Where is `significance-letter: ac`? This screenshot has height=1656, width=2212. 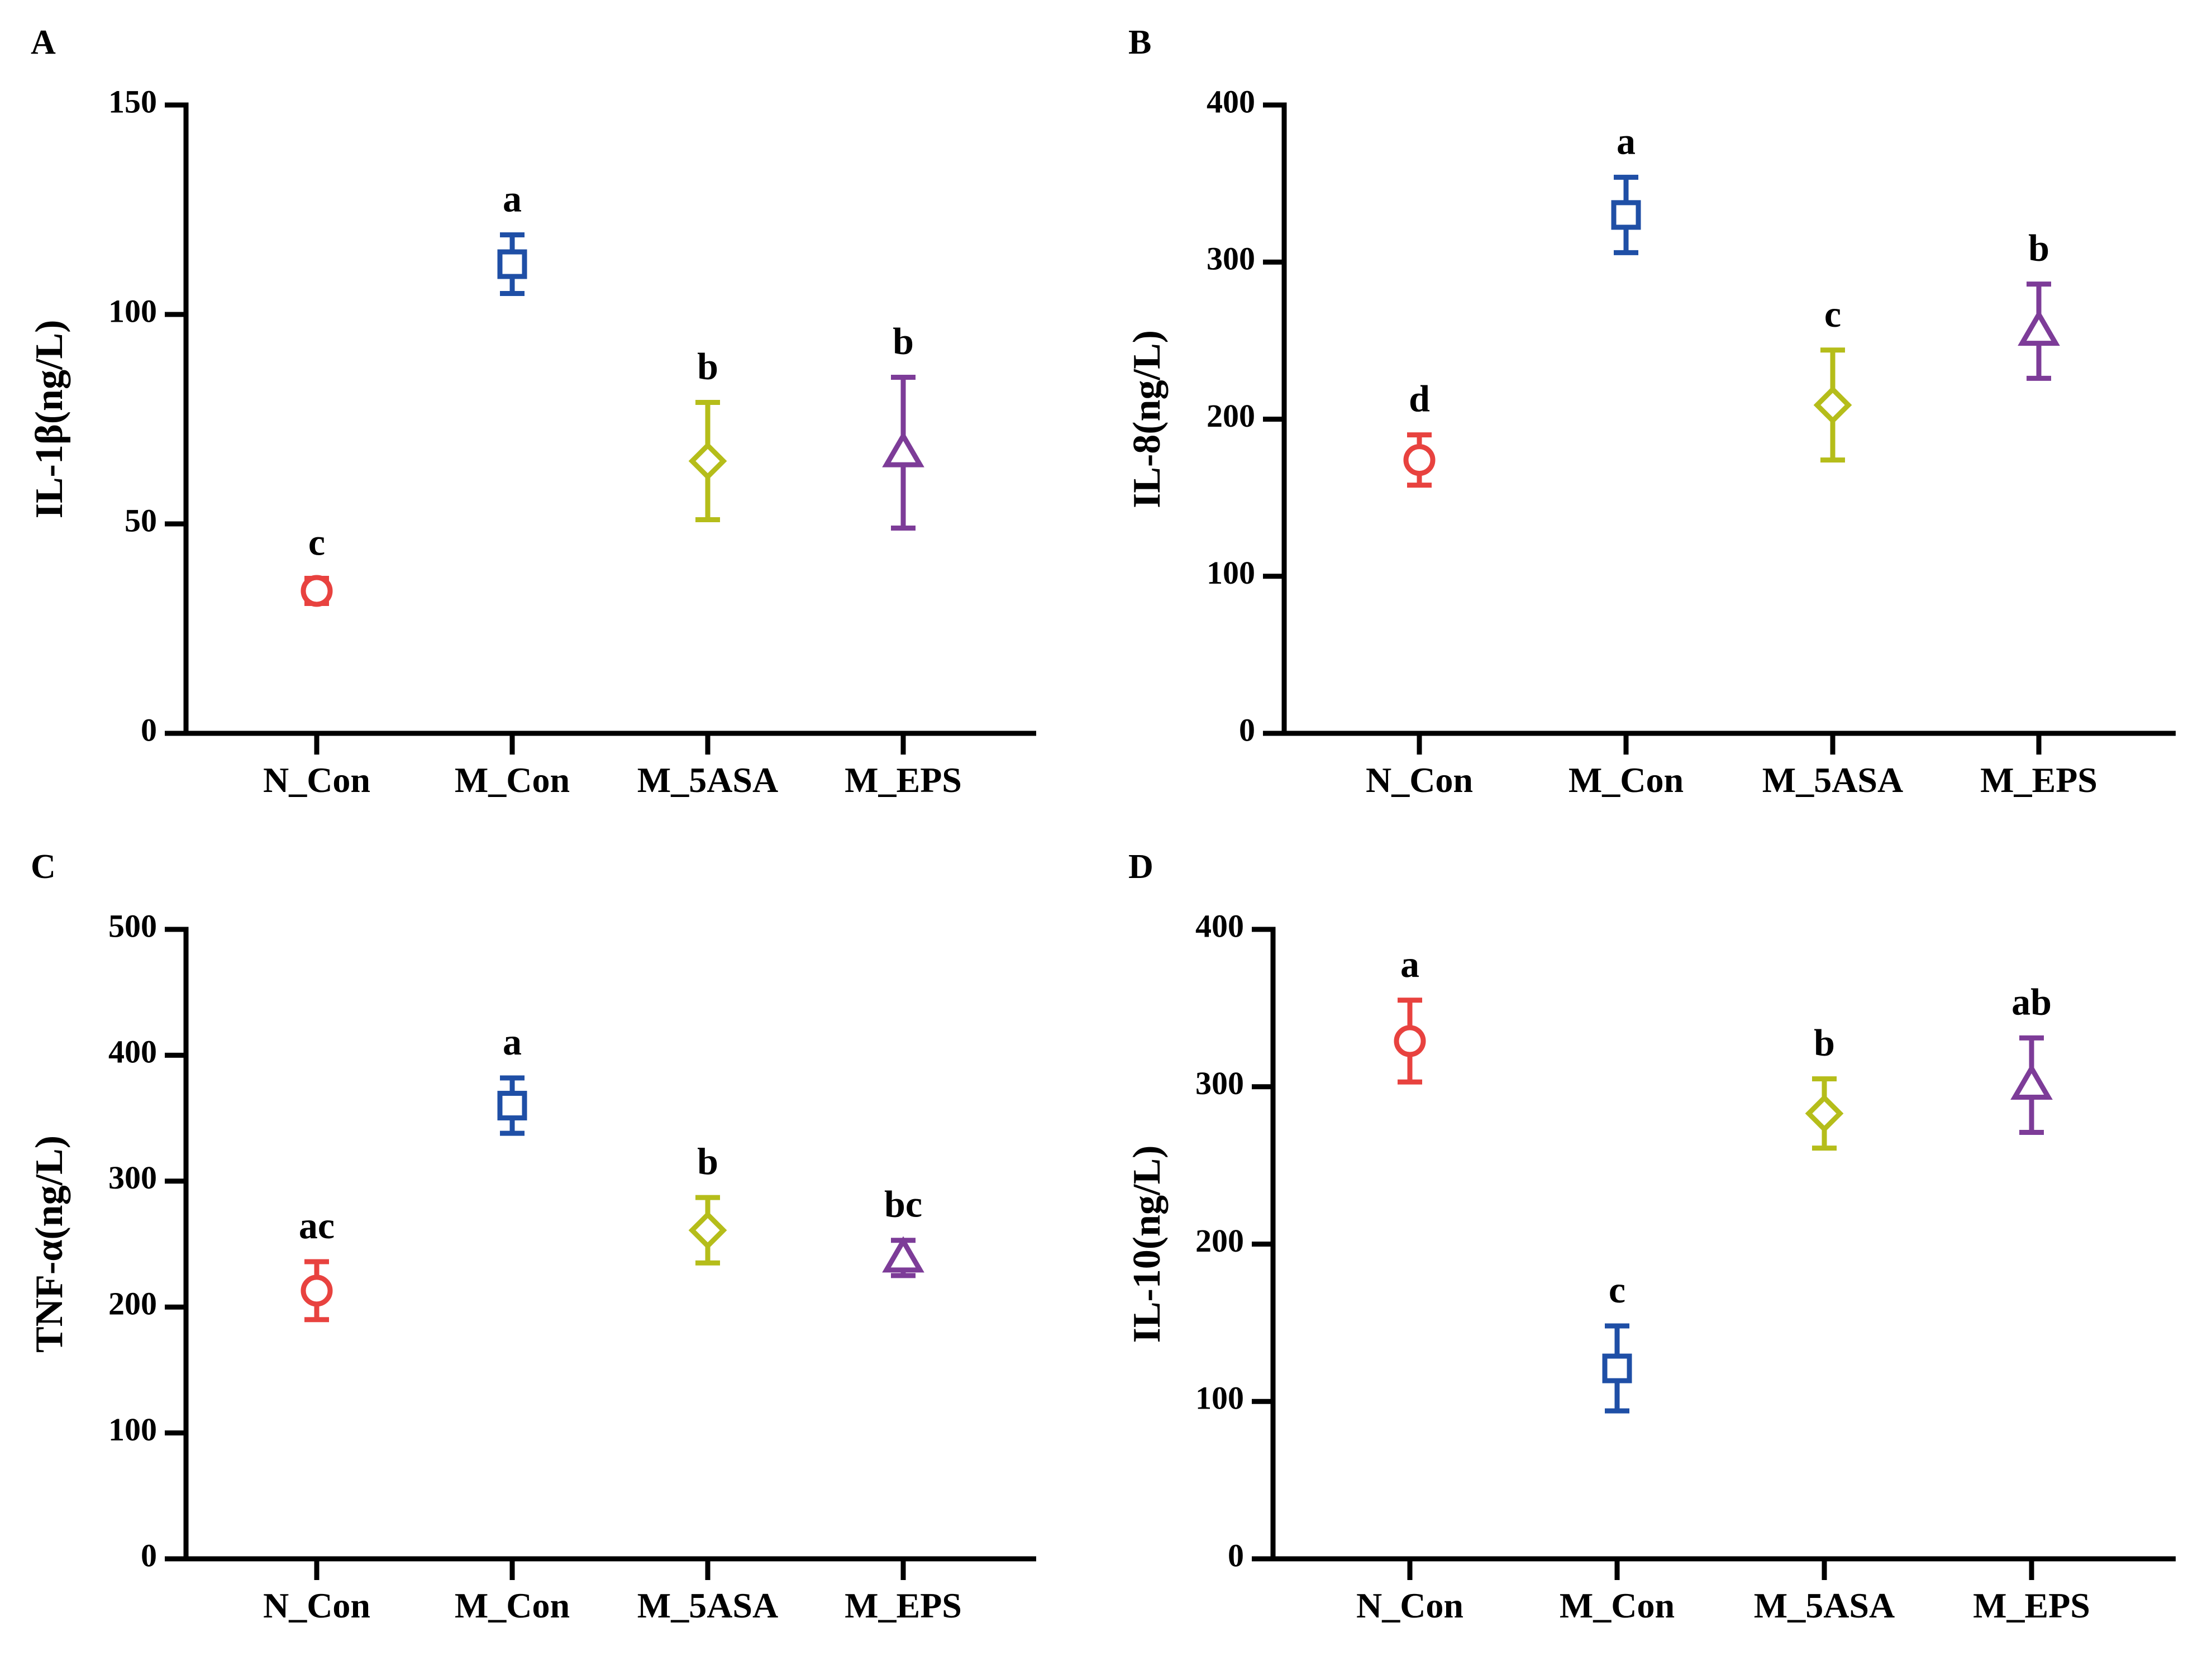 significance-letter: ac is located at coordinates (317, 1225).